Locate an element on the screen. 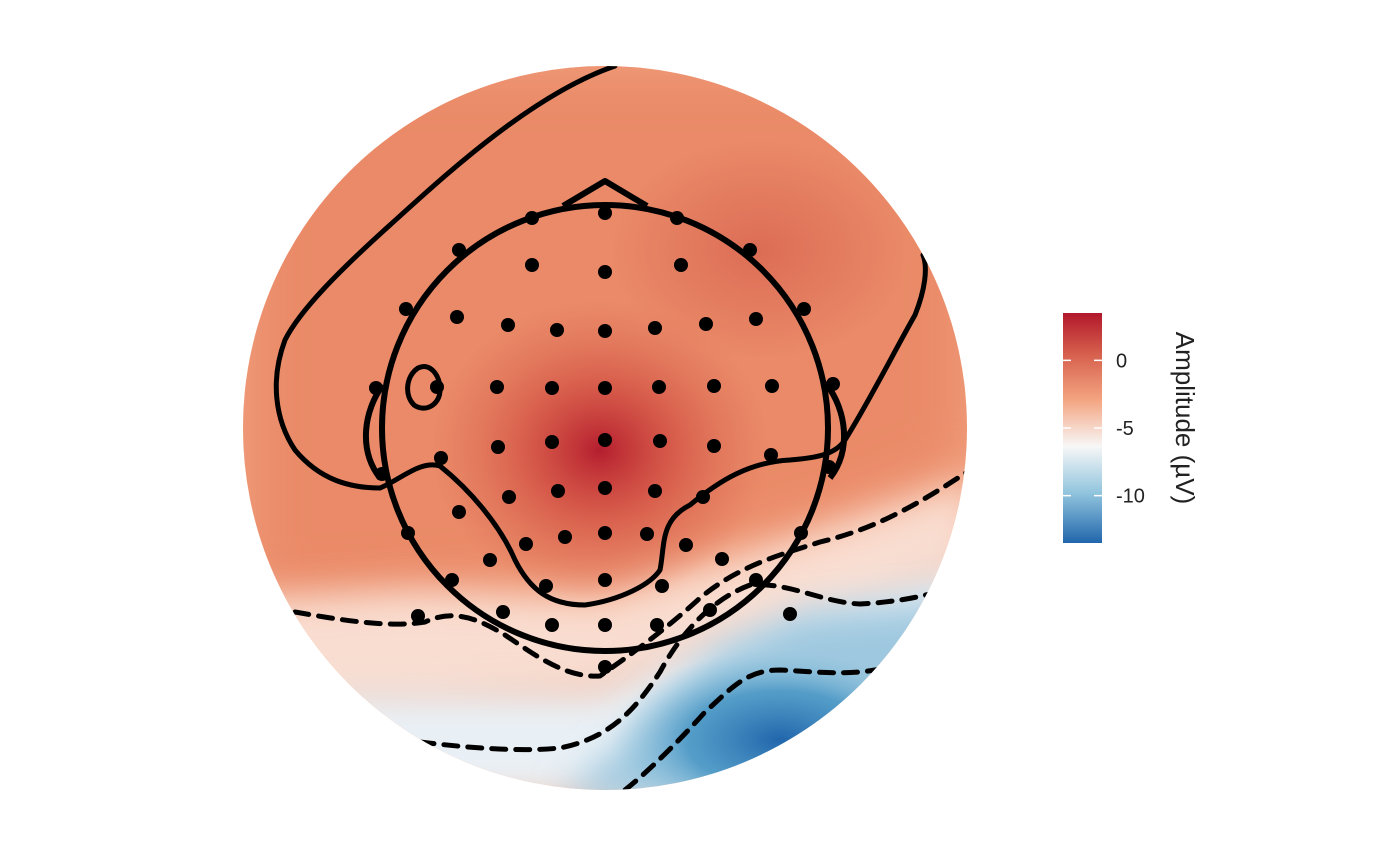 The height and width of the screenshot is (865, 1400). legend-title: Amplitude (µV) is located at coordinates (1185, 418).